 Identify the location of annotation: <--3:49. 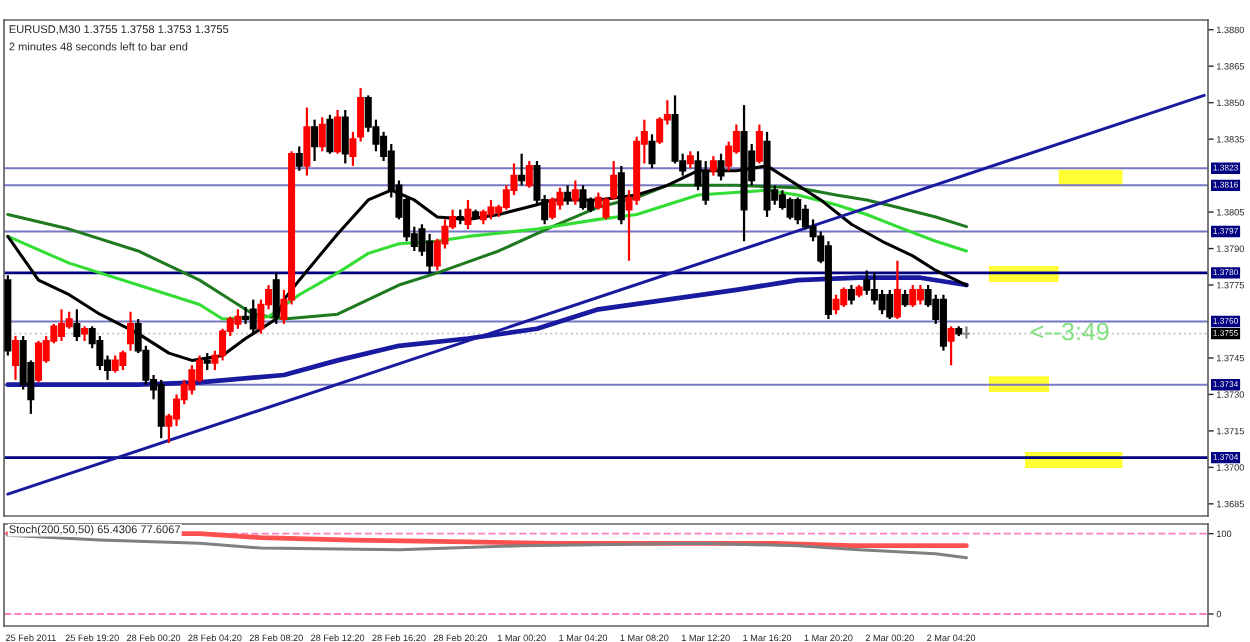
(1070, 331).